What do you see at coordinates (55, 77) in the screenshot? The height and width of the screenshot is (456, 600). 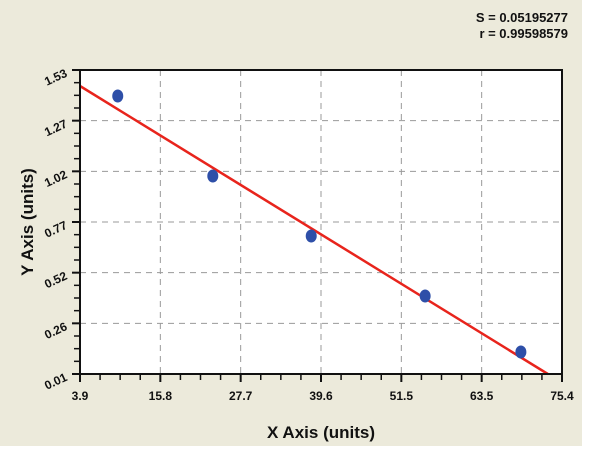 I see `y-tick-label: 1.53` at bounding box center [55, 77].